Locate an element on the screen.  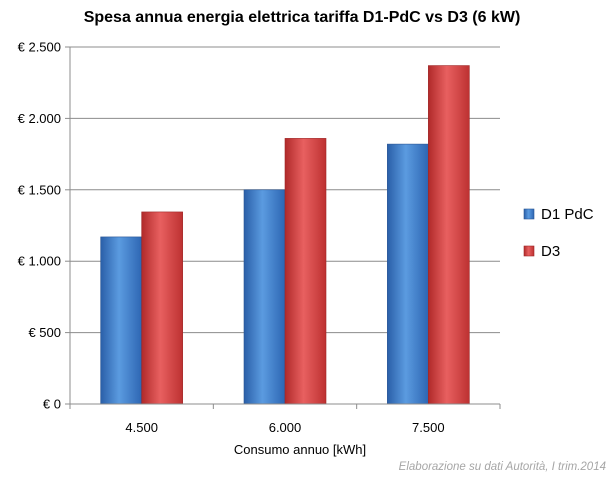
y-tick-label: € 1.000 is located at coordinates (39, 261).